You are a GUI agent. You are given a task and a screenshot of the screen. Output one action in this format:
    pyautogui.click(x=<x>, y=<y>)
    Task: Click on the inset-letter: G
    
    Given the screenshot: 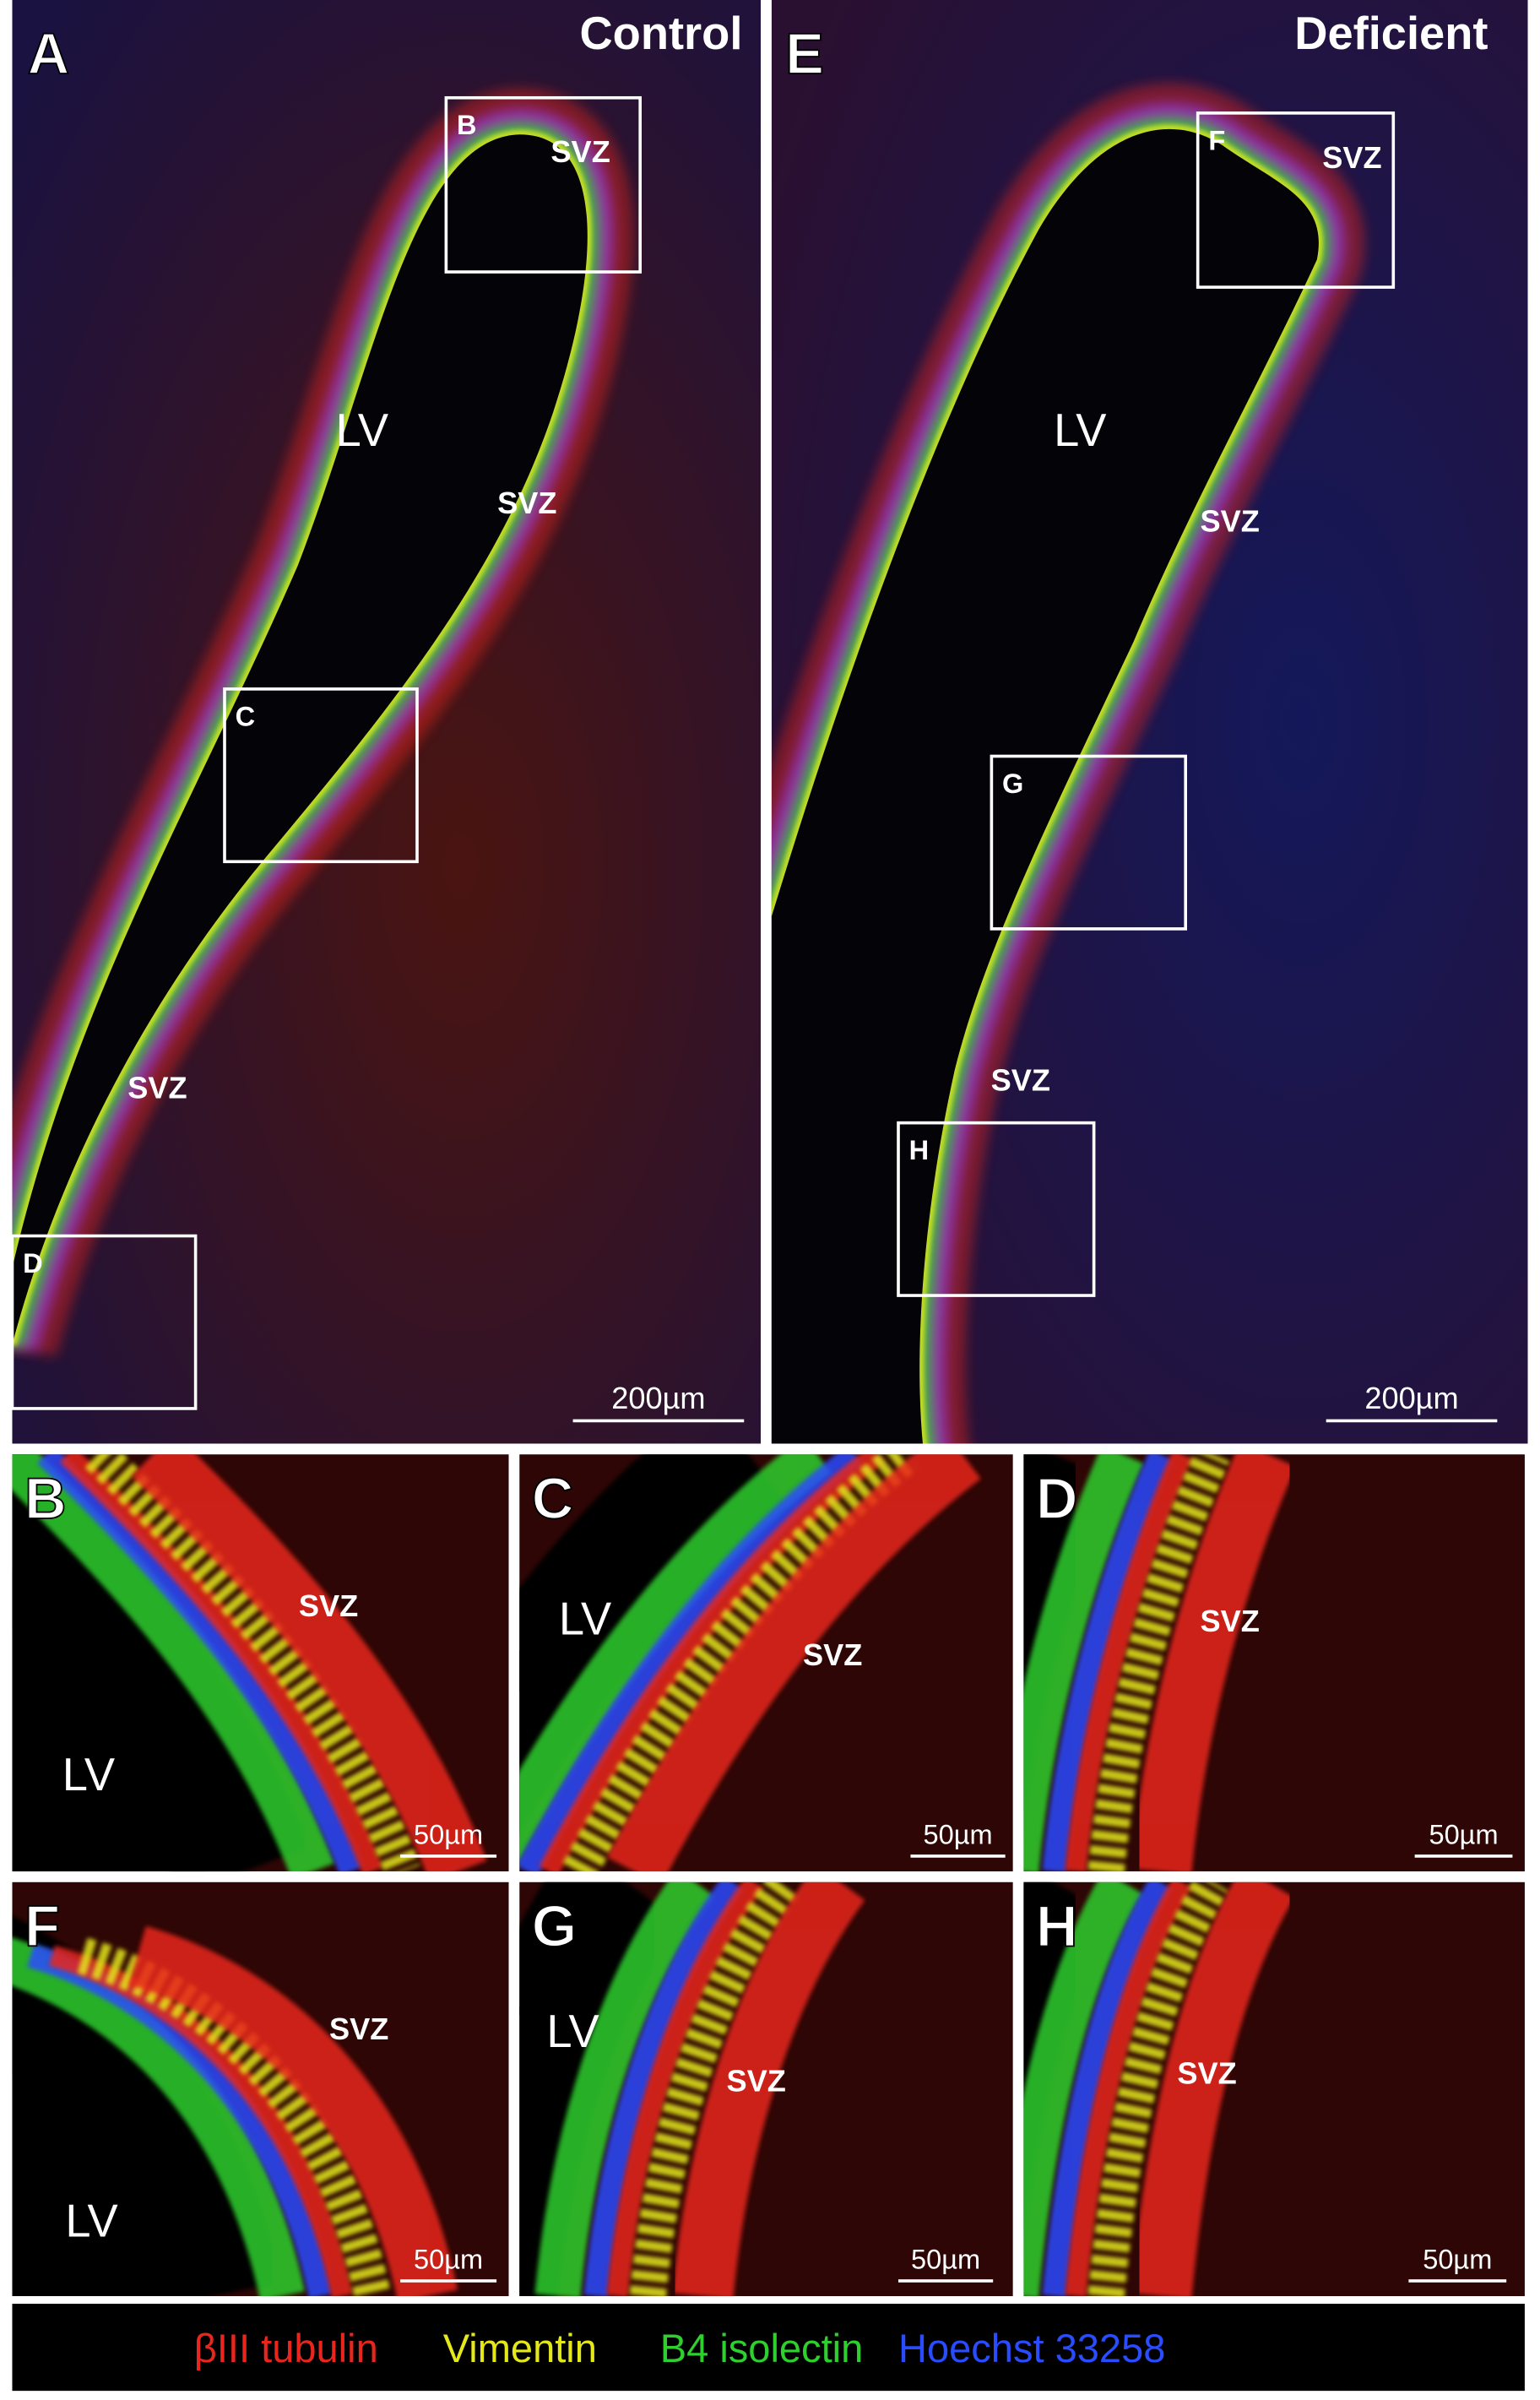 What is the action you would take?
    pyautogui.click(x=1012, y=783)
    